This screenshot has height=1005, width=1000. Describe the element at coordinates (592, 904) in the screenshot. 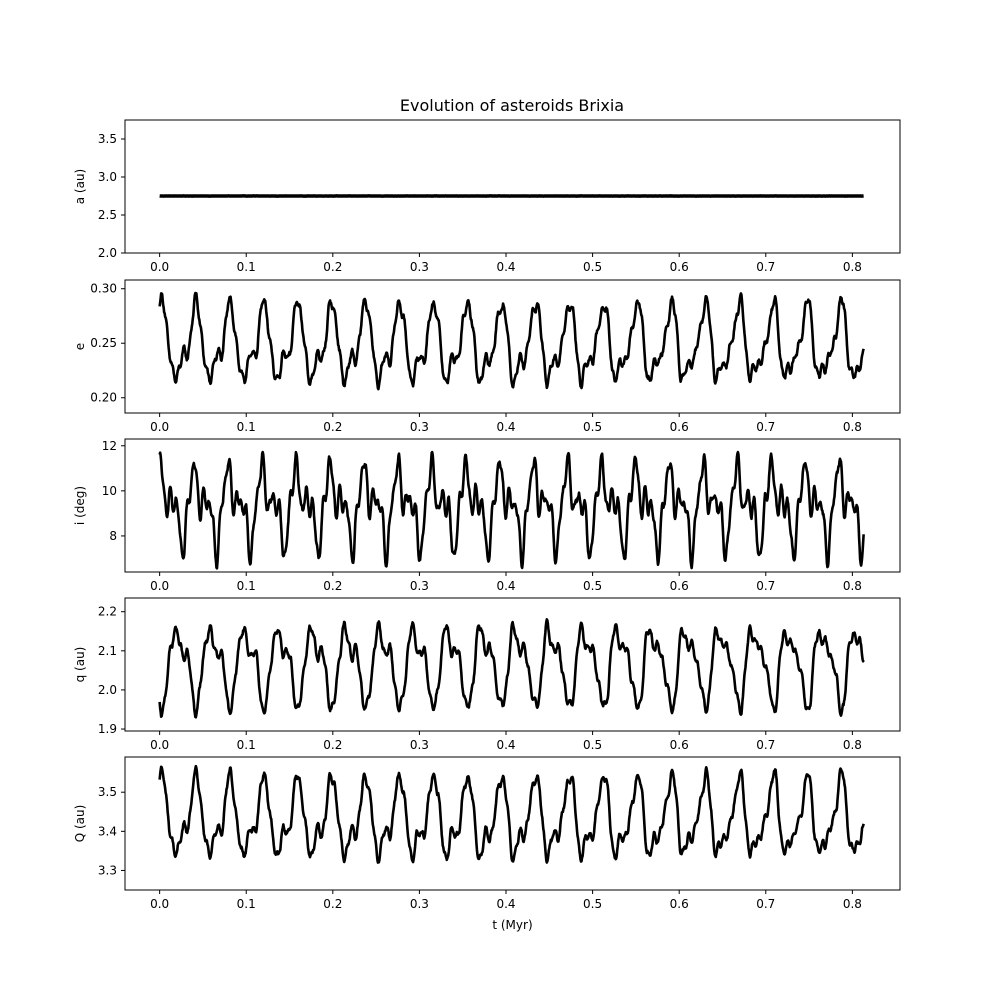

I see `xtick-label-Q-5: 0.5` at that location.